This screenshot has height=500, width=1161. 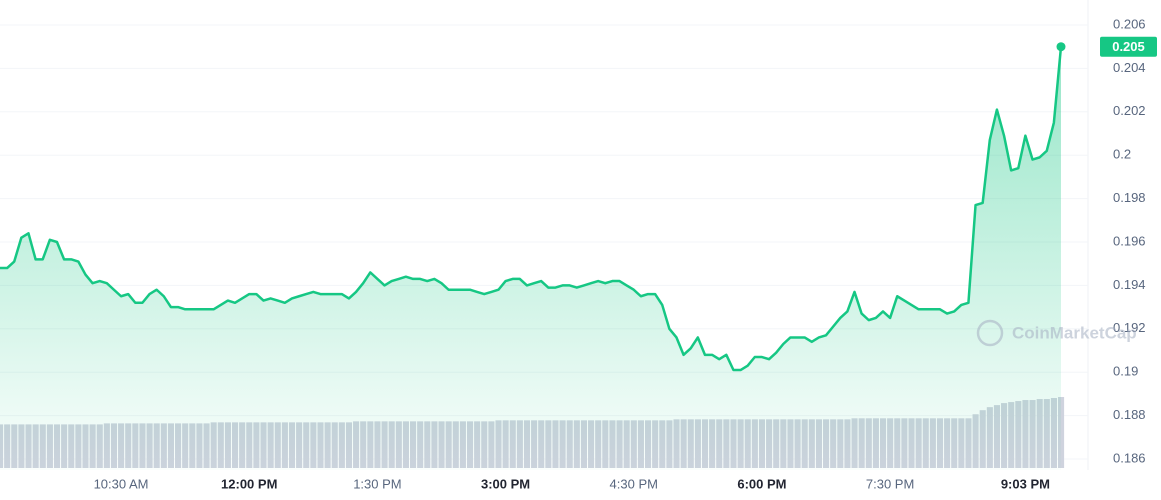 I want to click on price-badge-label: 0.205, so click(x=1128, y=46).